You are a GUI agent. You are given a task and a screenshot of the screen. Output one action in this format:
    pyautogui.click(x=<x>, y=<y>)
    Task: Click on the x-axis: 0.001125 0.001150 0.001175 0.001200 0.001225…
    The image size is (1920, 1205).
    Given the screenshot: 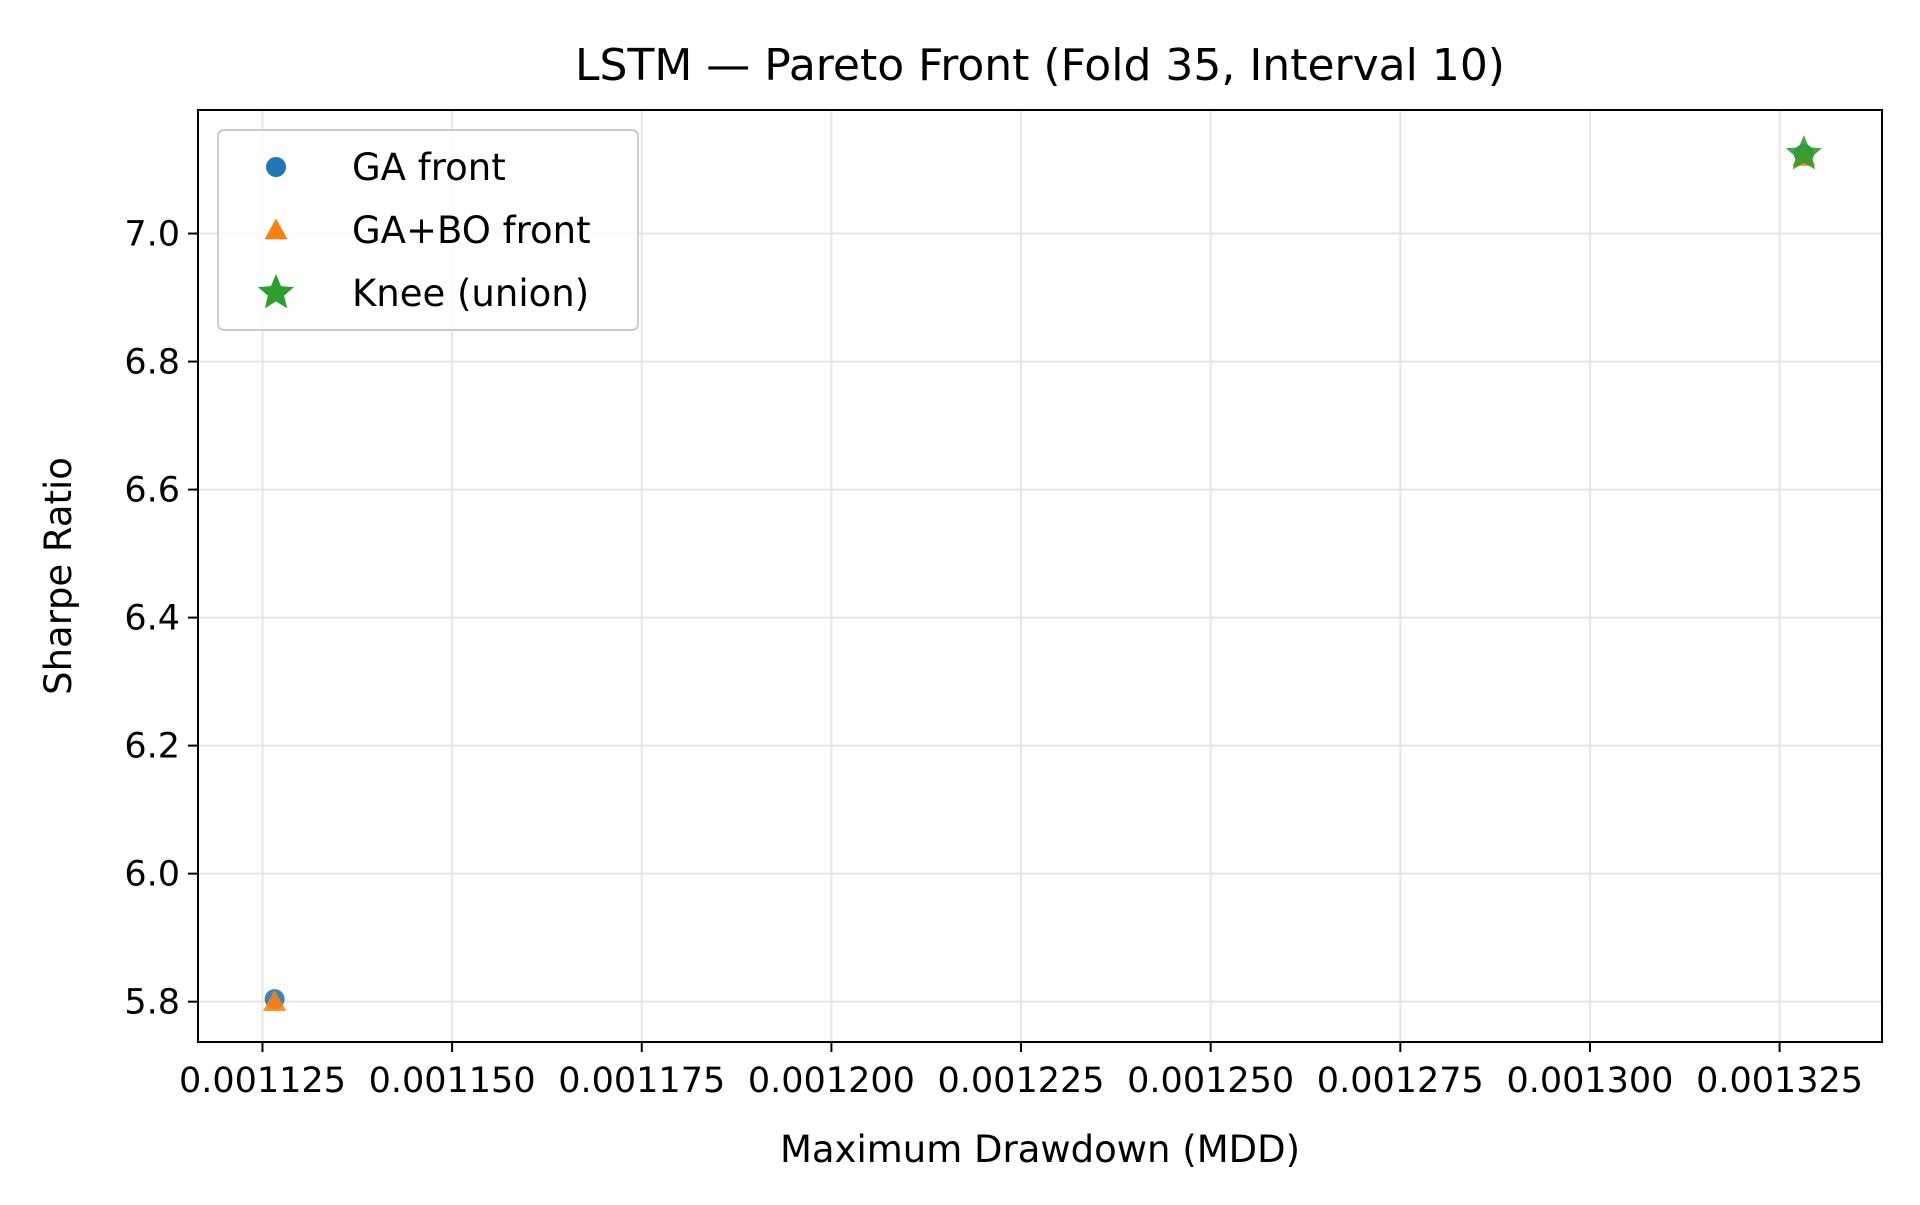 What is the action you would take?
    pyautogui.click(x=1021, y=1071)
    